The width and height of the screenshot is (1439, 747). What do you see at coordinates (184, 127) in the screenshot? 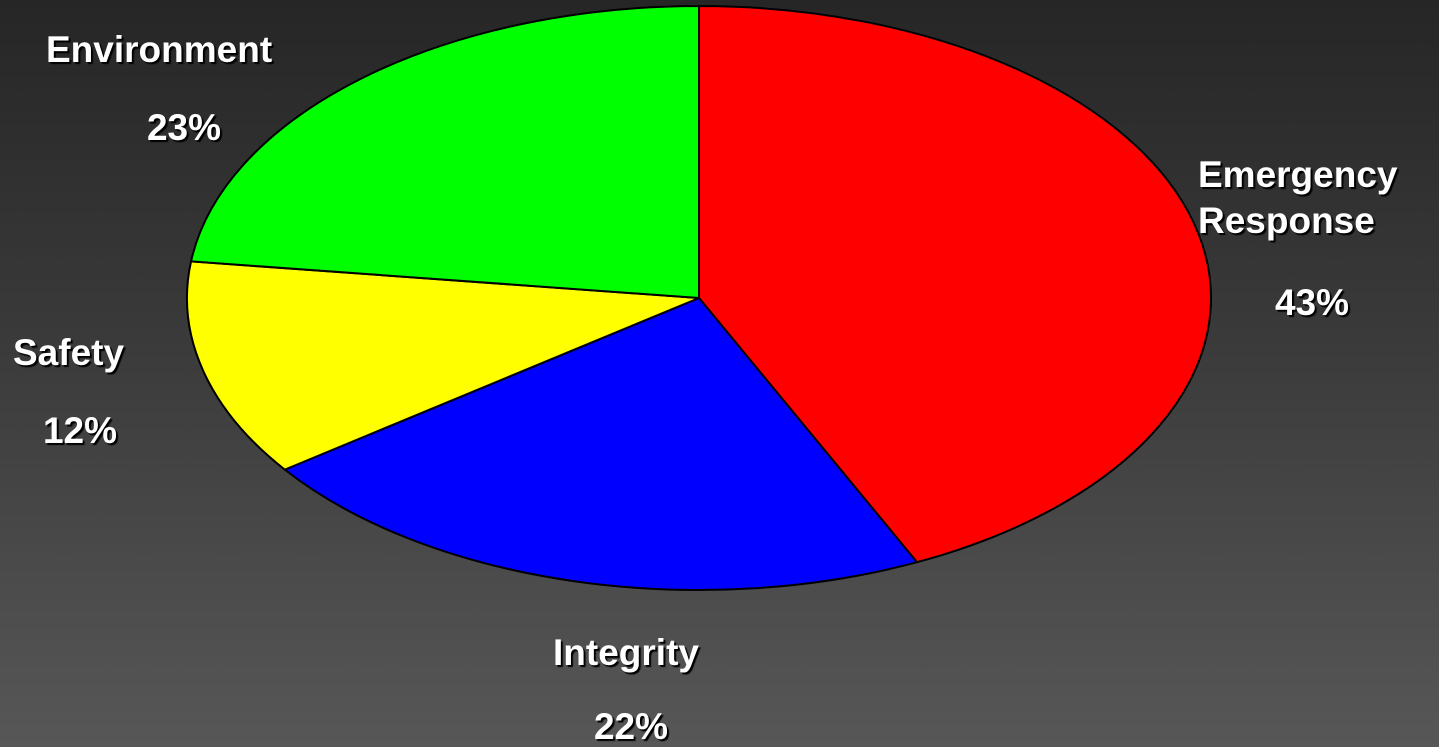
I see `value-environment: 23%` at bounding box center [184, 127].